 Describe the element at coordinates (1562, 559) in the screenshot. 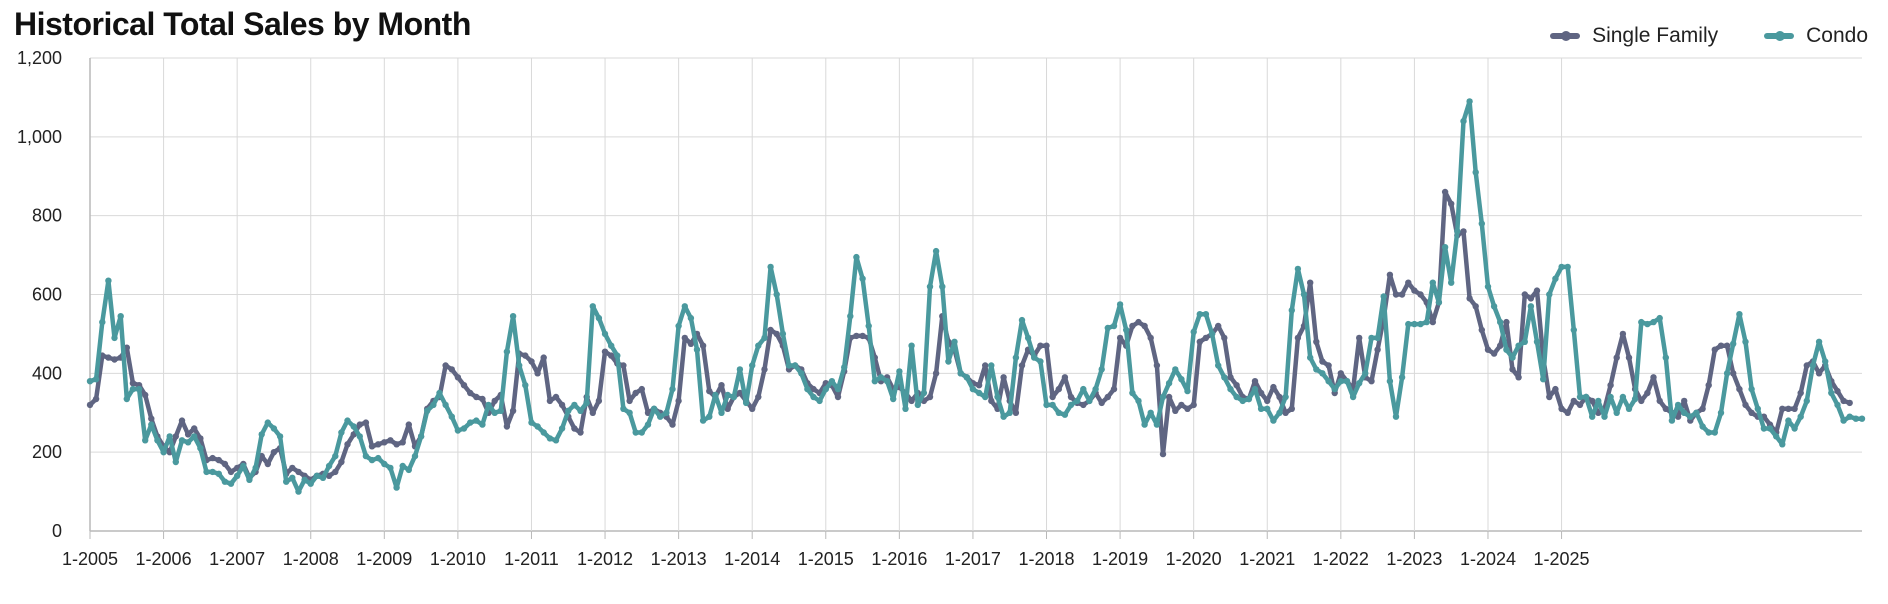

I see `x-tick-label: 1-2025` at that location.